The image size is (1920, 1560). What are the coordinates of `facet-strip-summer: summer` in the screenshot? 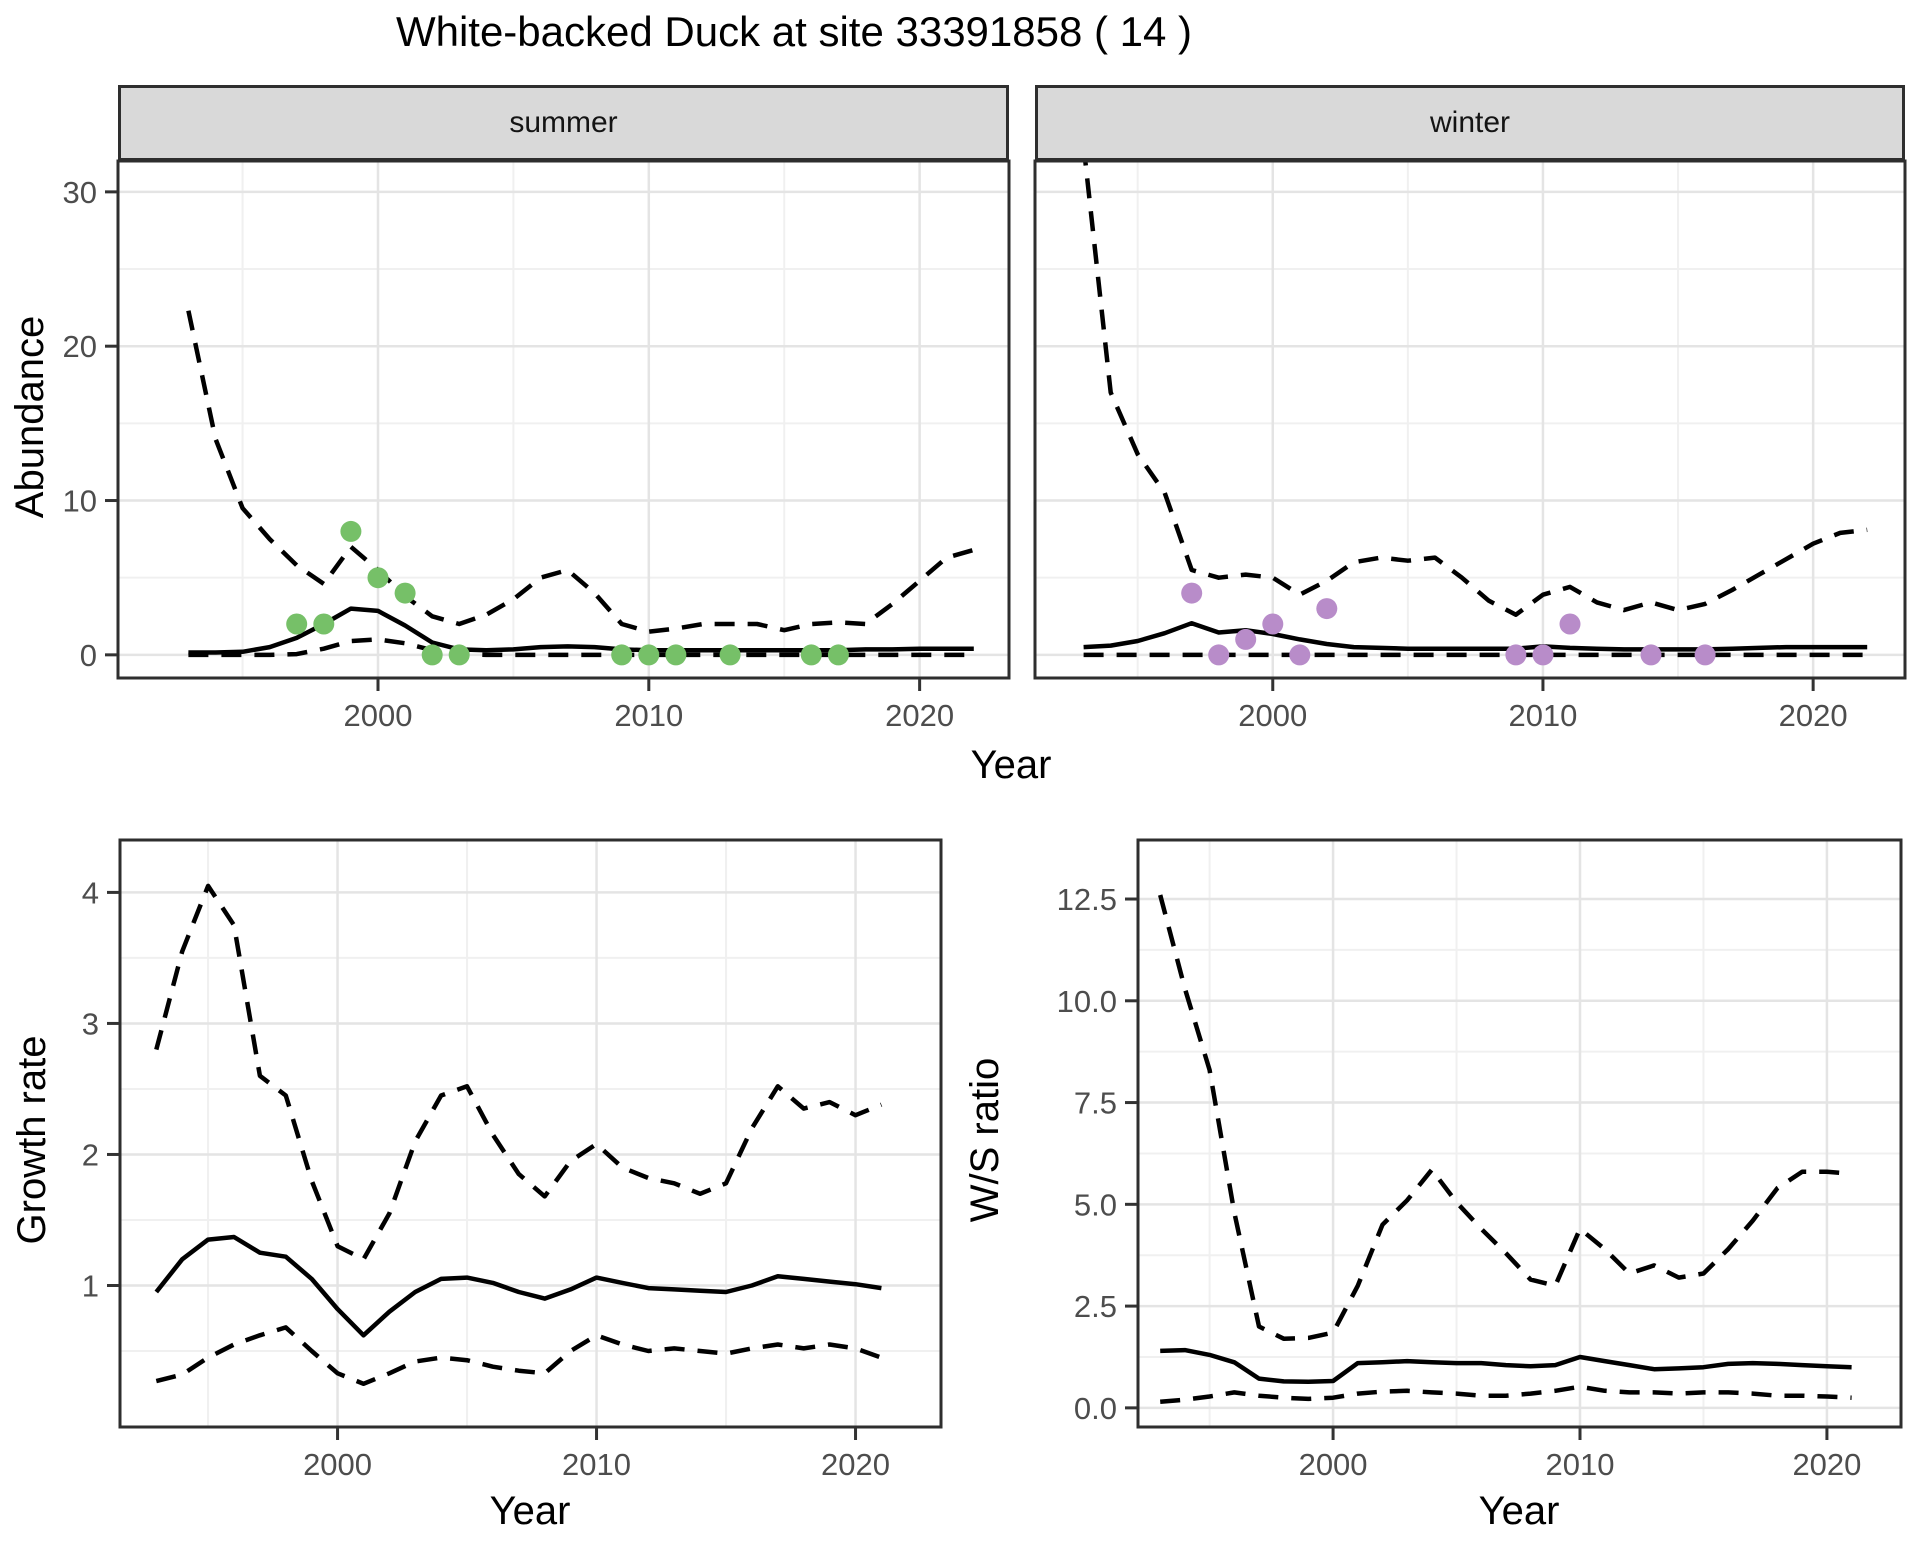 It's located at (563, 123).